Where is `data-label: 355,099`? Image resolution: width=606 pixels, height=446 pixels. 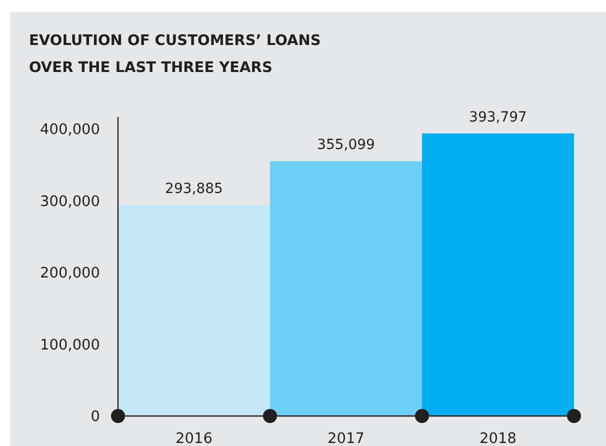
data-label: 355,099 is located at coordinates (346, 145).